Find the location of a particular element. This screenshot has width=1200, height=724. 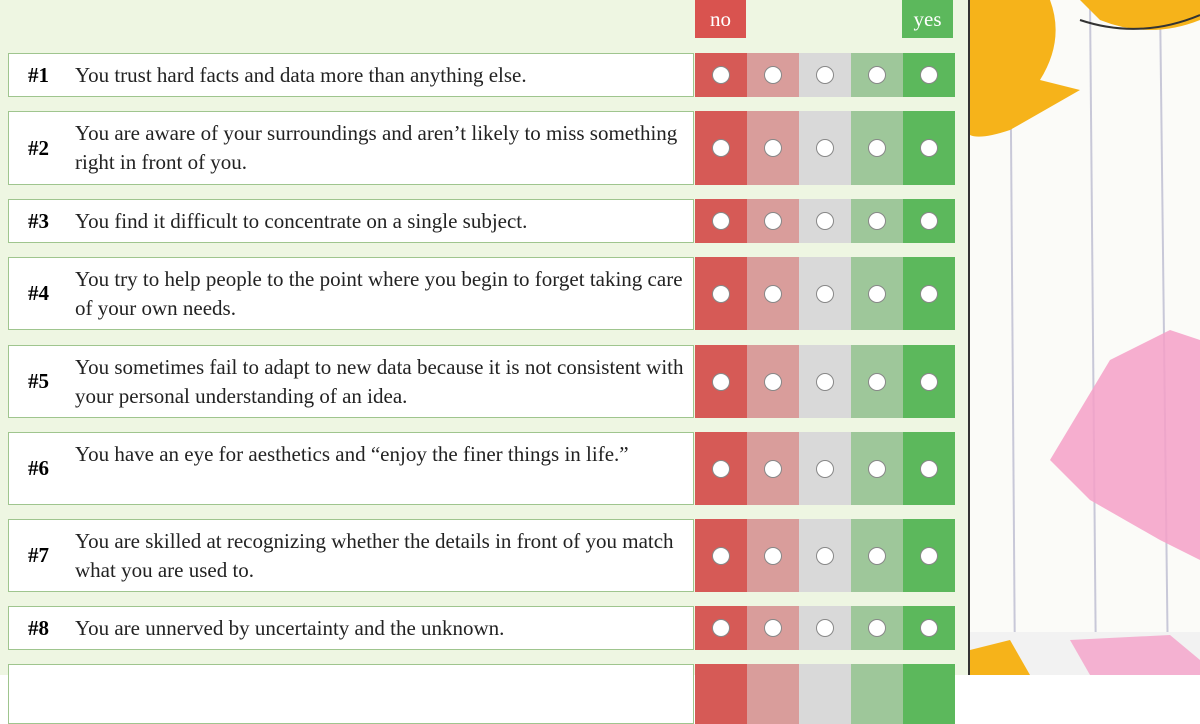

question-number: #6 is located at coordinates (38, 468).